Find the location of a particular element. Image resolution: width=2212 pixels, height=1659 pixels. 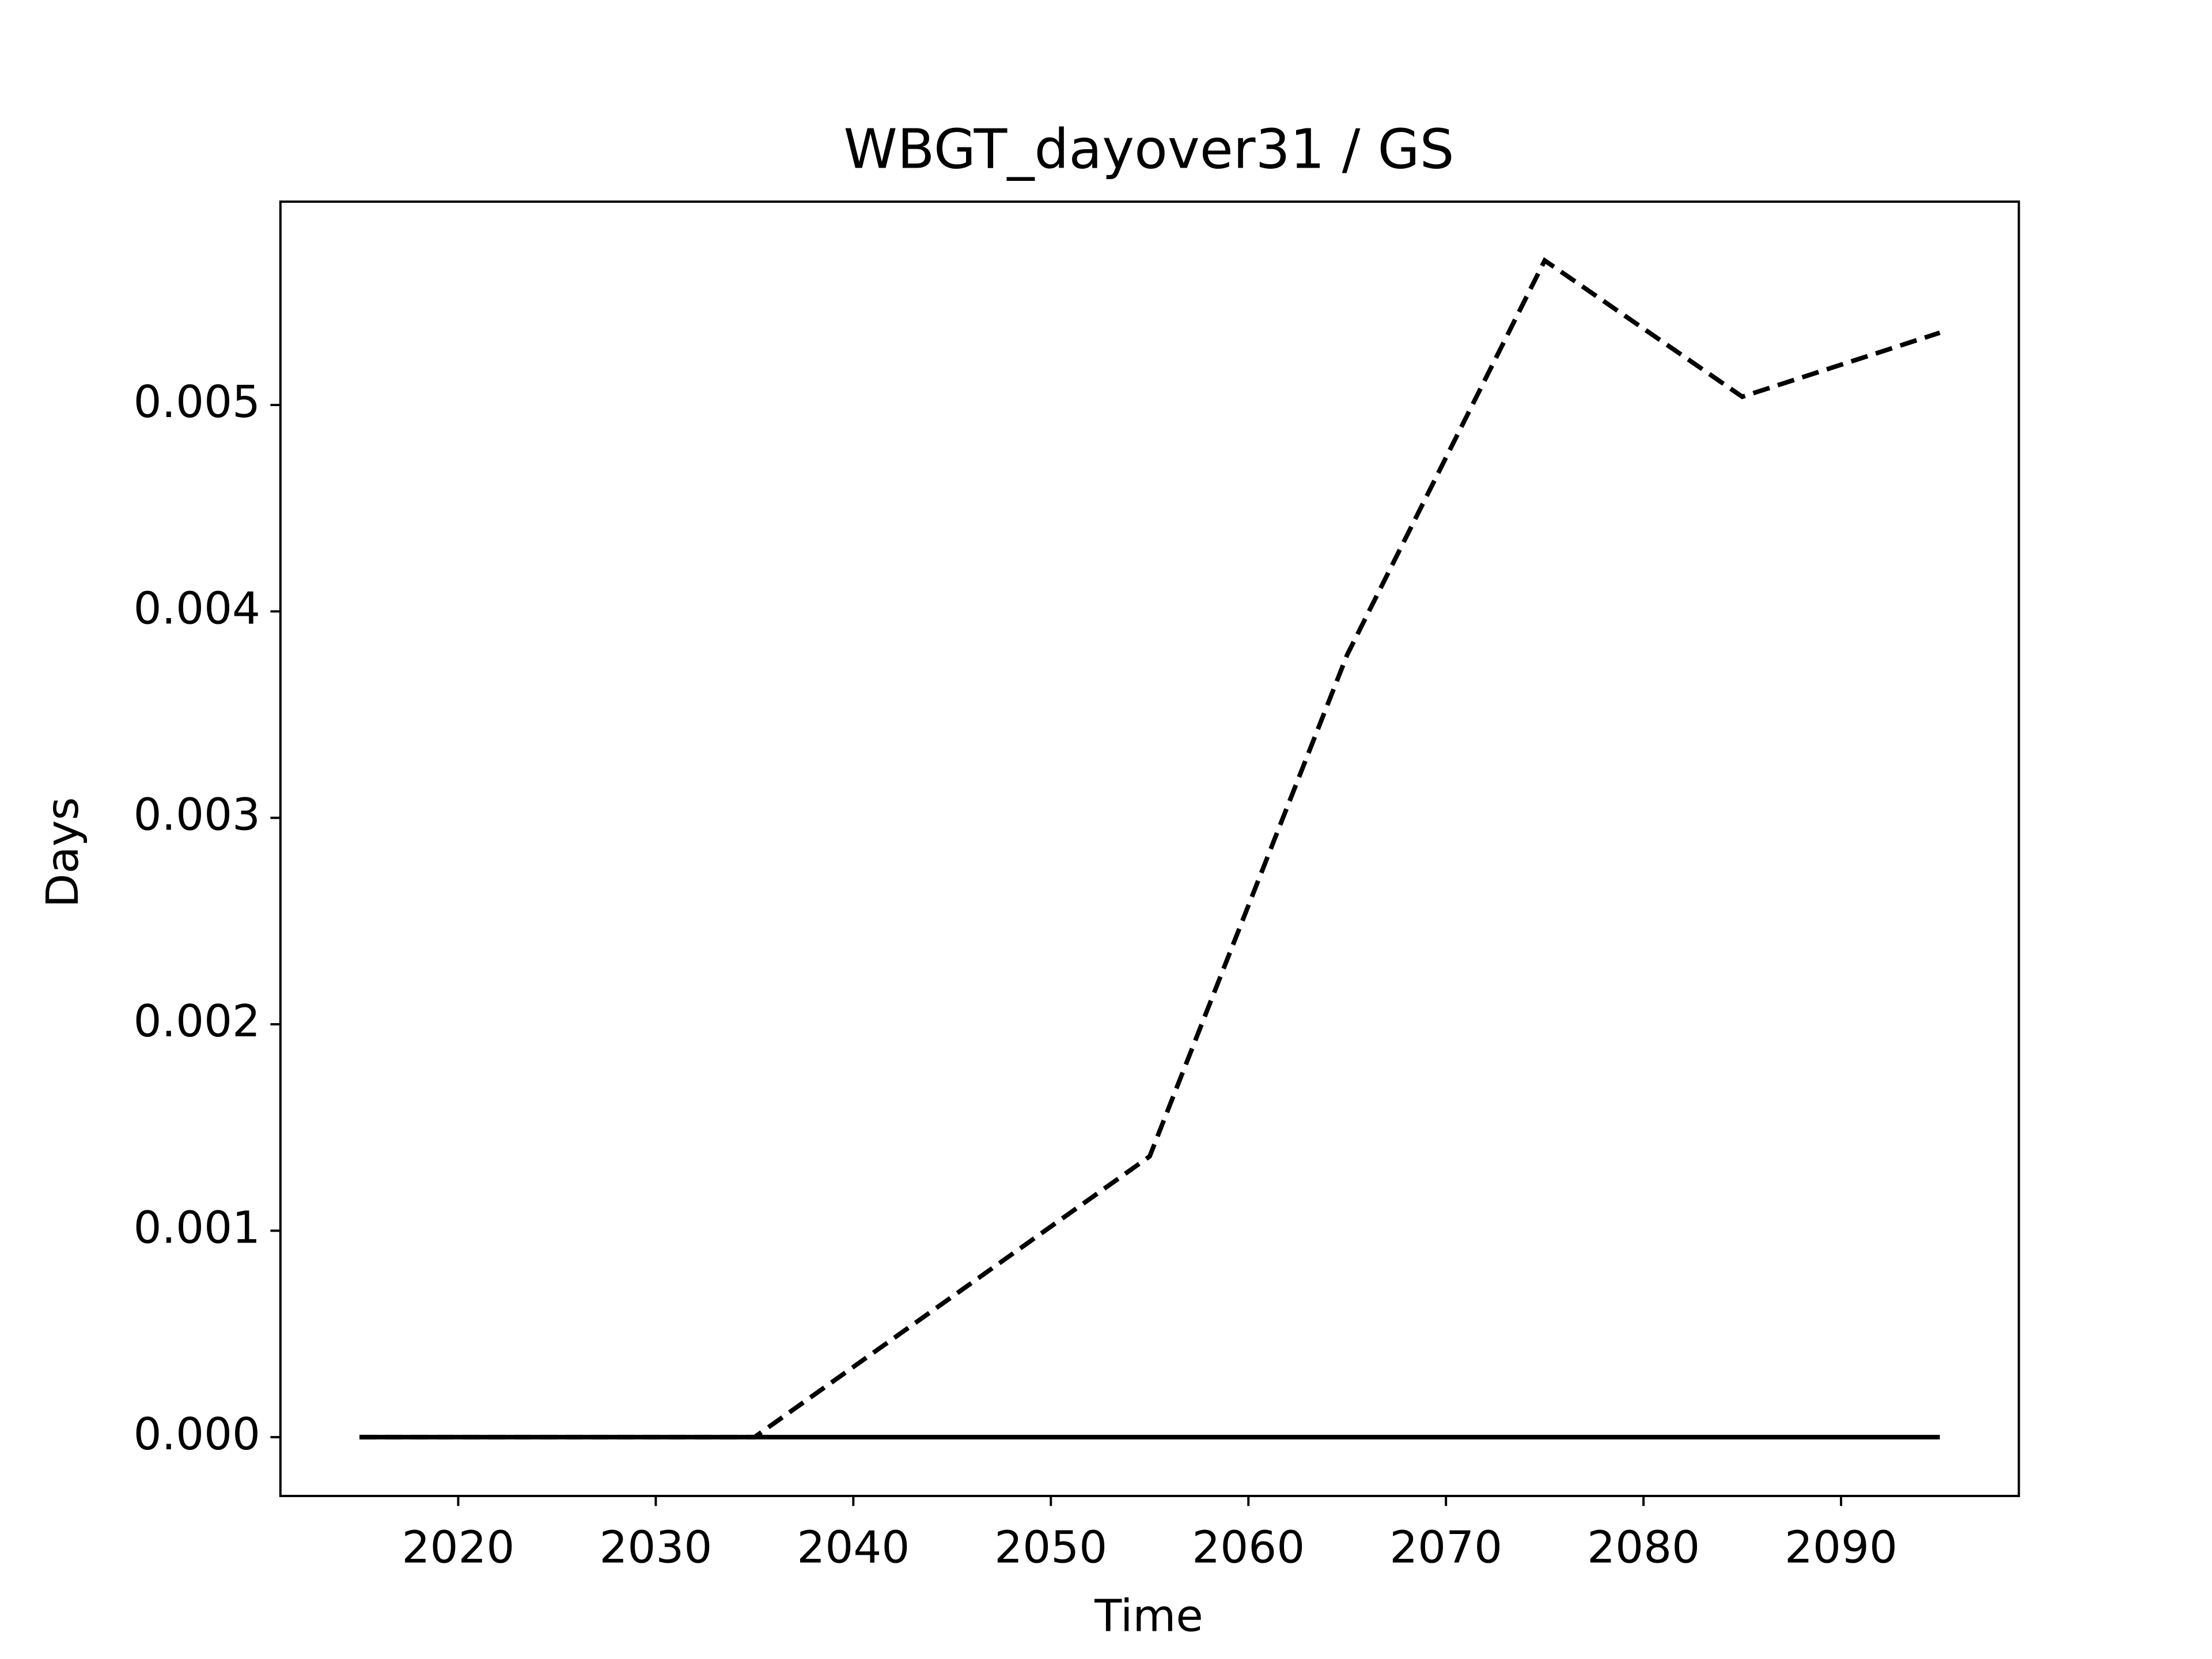

x-tick-label: 2020 is located at coordinates (458, 1547).